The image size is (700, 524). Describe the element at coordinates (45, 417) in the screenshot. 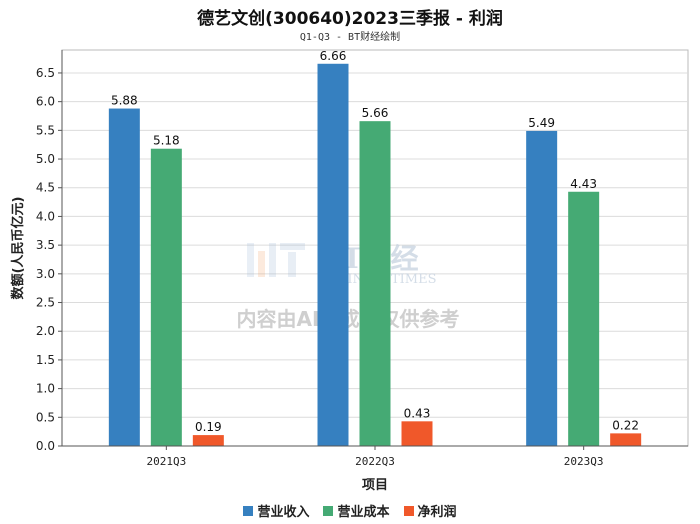

I see `y-tick-label: 0.5` at that location.